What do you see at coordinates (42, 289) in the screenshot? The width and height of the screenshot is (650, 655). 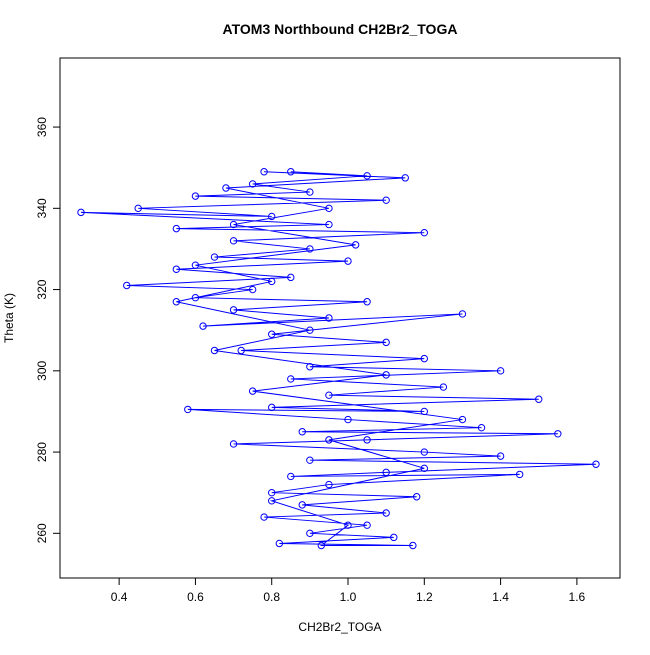 I see `y-tick-label: 320` at bounding box center [42, 289].